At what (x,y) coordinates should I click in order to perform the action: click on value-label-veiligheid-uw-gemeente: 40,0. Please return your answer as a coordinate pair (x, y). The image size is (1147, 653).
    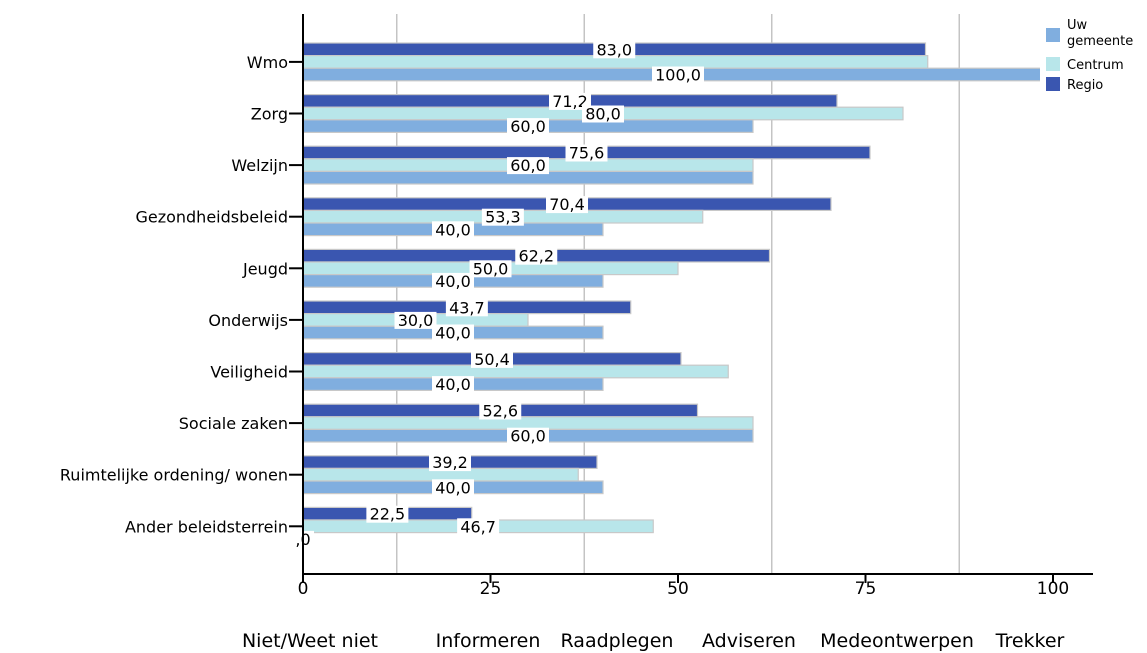
    Looking at the image, I should click on (453, 384).